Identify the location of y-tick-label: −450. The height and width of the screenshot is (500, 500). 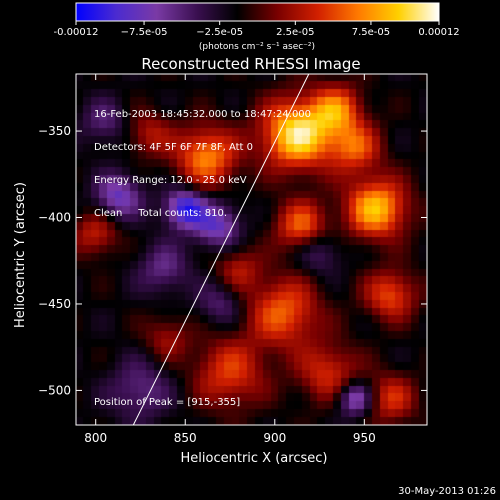
(54, 304).